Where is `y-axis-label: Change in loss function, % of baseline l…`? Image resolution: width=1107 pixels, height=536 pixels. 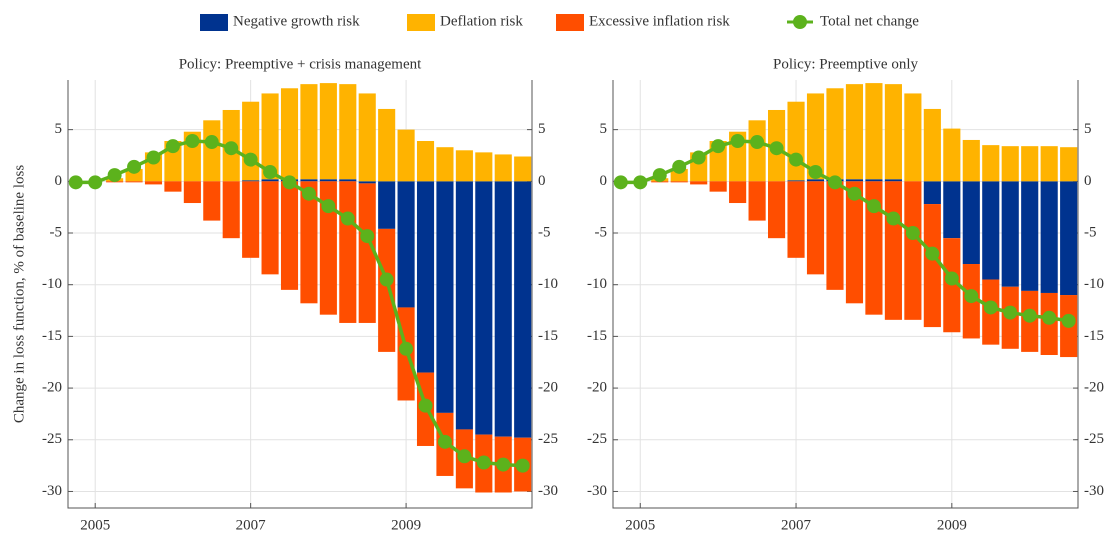 y-axis-label: Change in loss function, % of baseline l… is located at coordinates (19, 294).